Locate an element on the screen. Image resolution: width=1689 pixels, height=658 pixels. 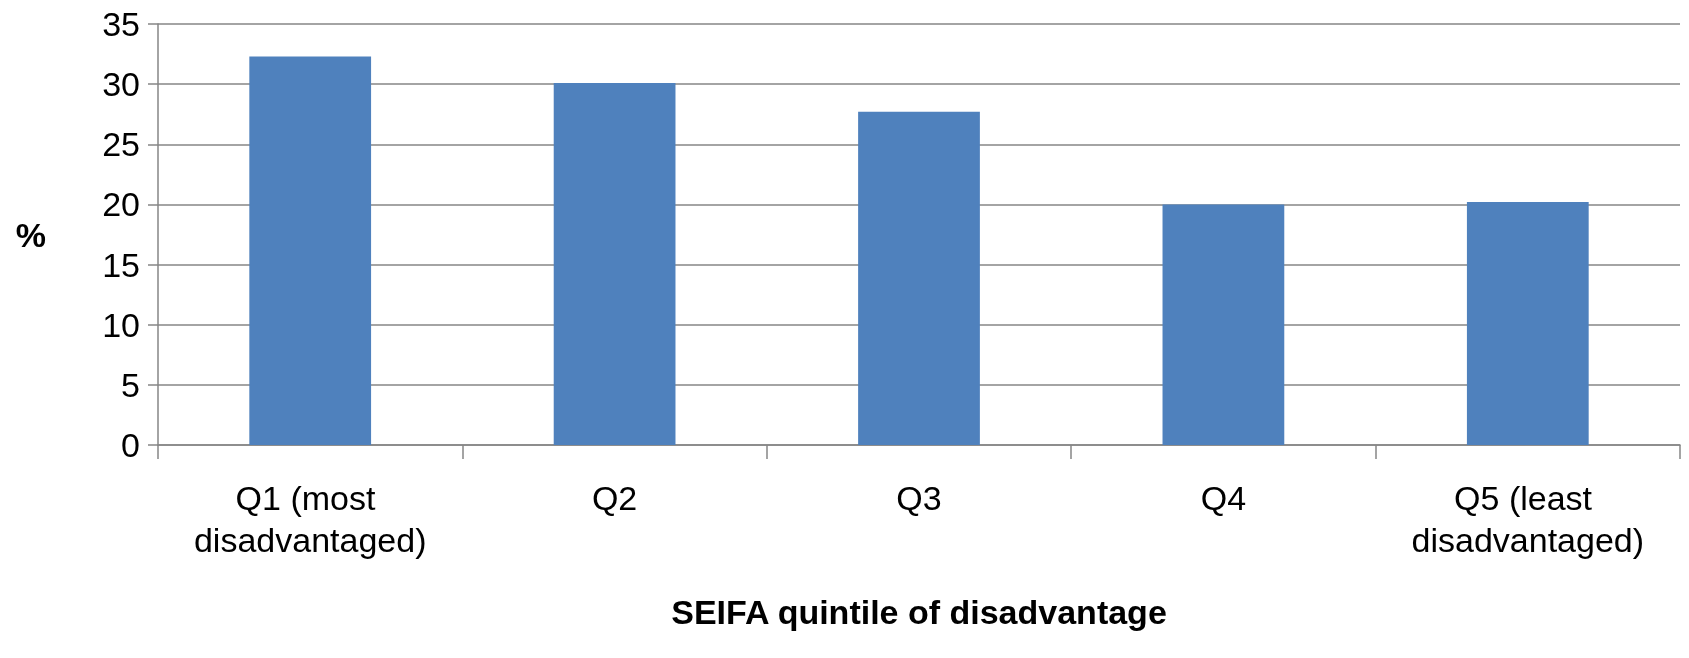
y-tick-label: 35 is located at coordinates (121, 24).